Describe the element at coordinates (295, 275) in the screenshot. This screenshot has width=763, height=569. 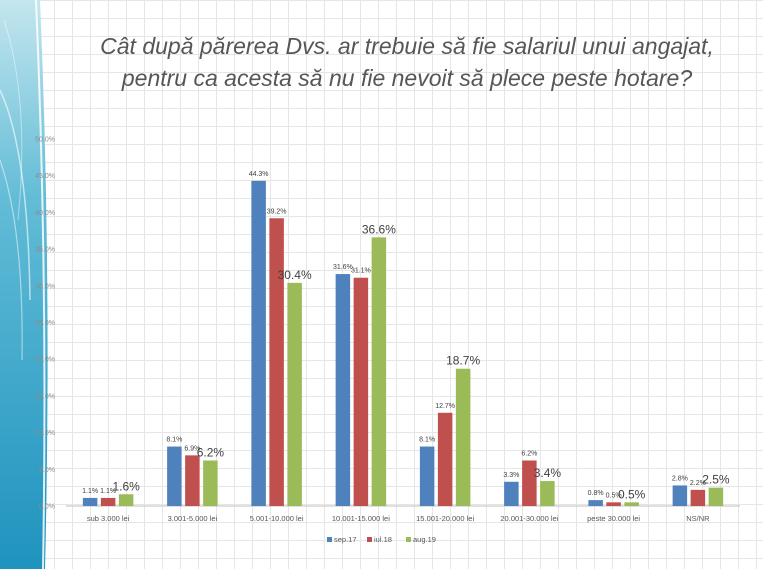
I see `data-label: 30.4%` at that location.